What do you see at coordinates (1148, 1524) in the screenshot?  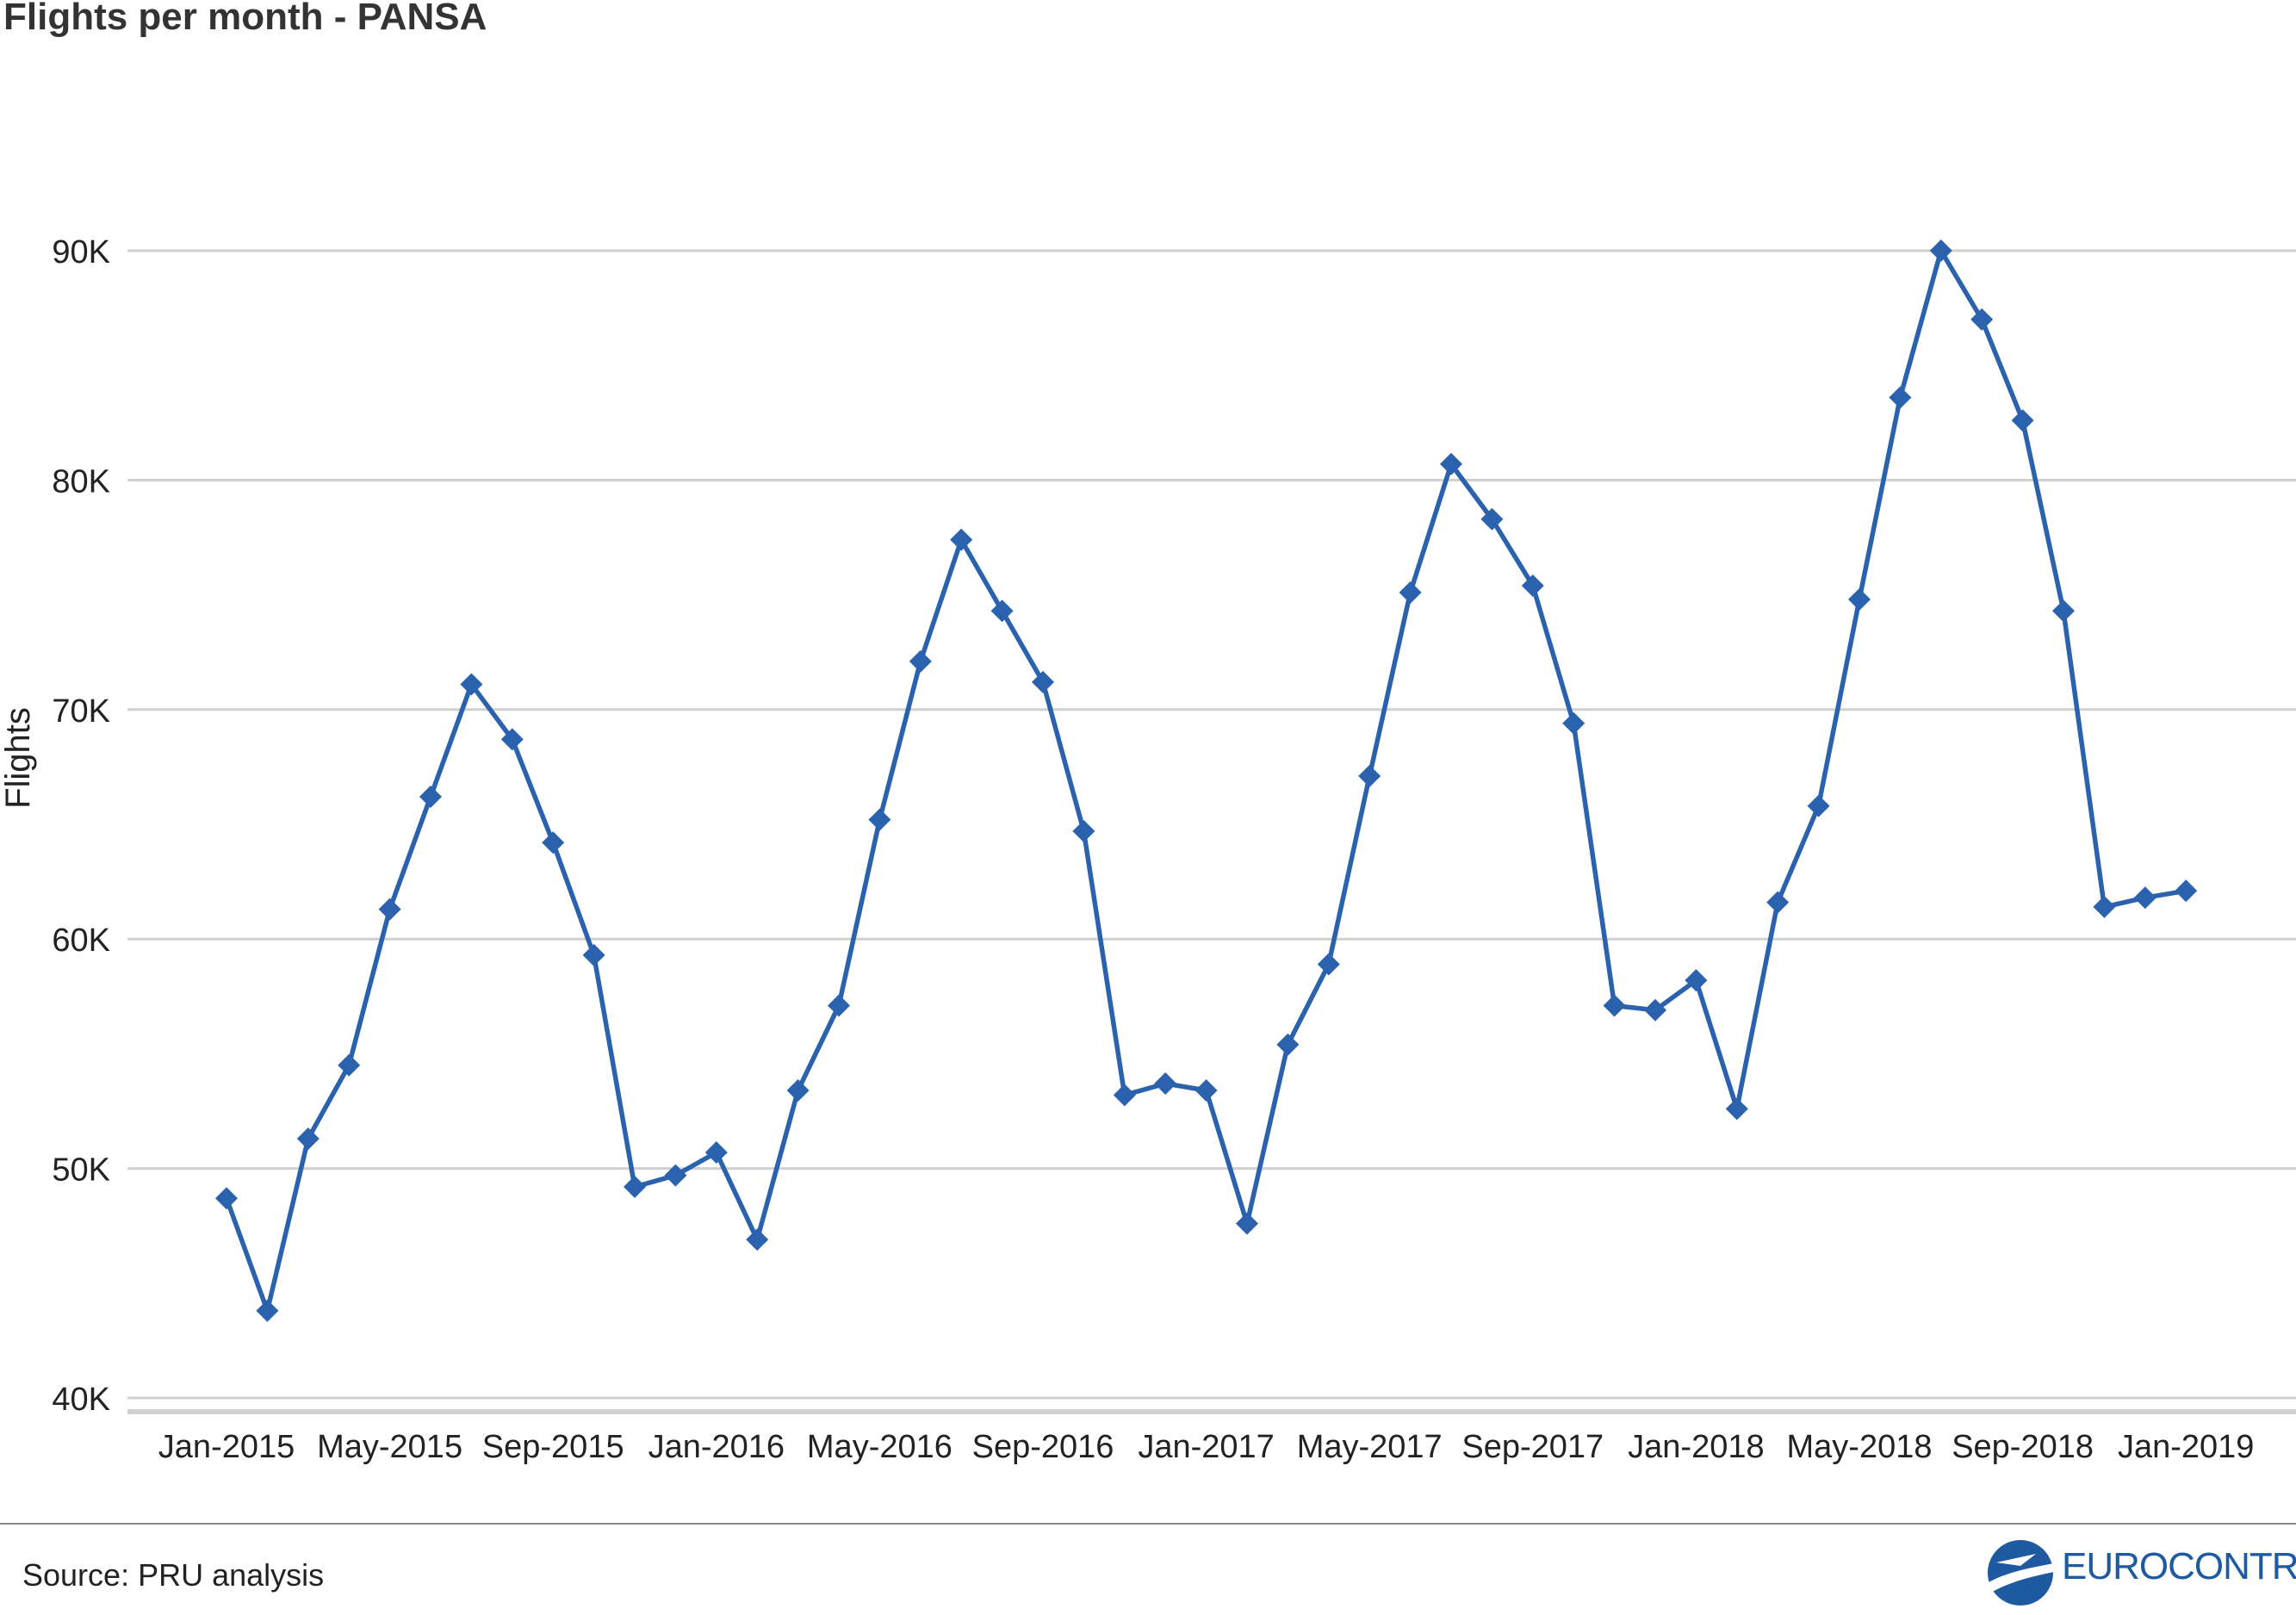 I see `footer-divider` at bounding box center [1148, 1524].